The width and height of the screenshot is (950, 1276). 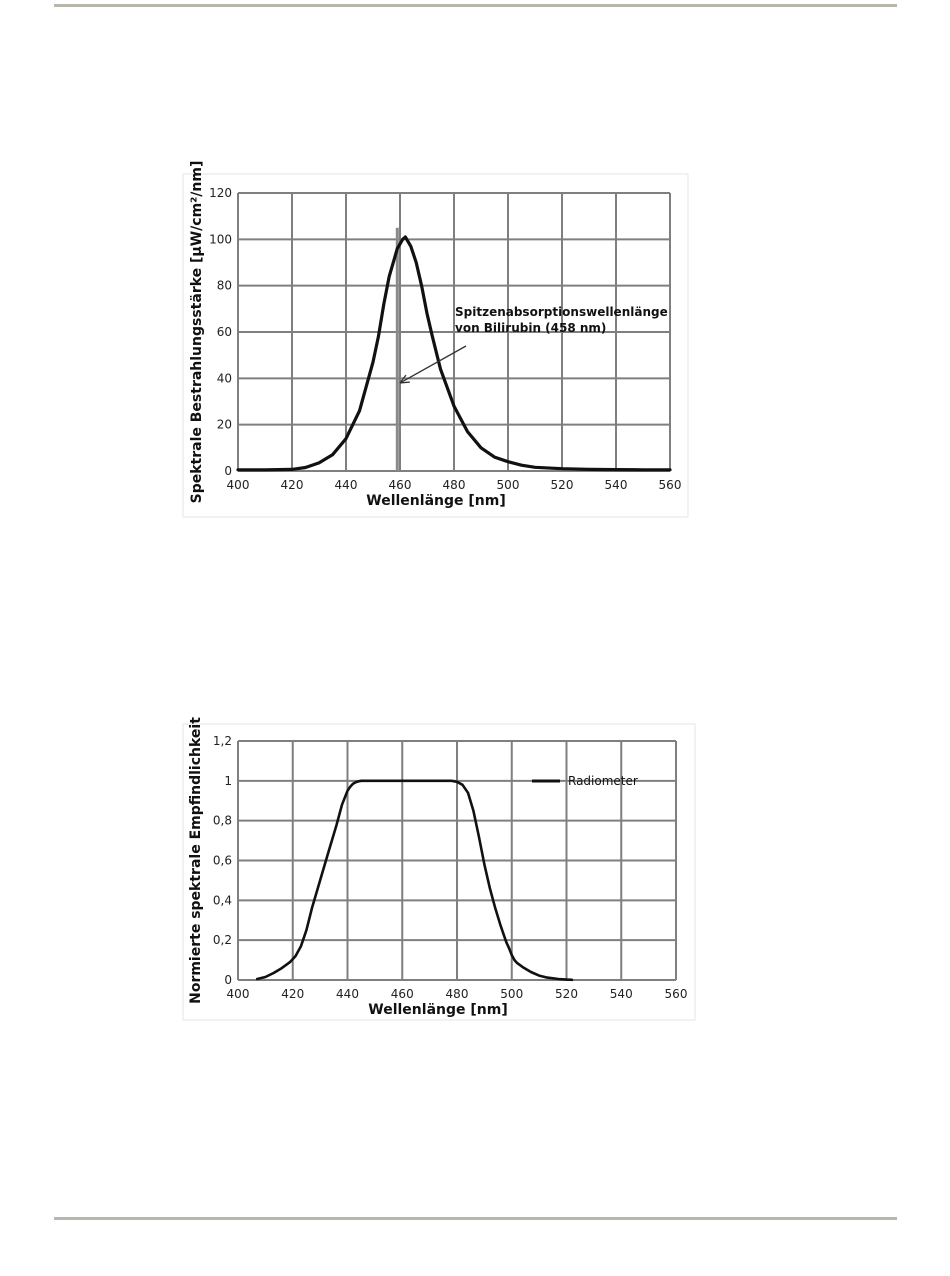 I want to click on y-tick-label: 0,2, so click(x=222, y=940).